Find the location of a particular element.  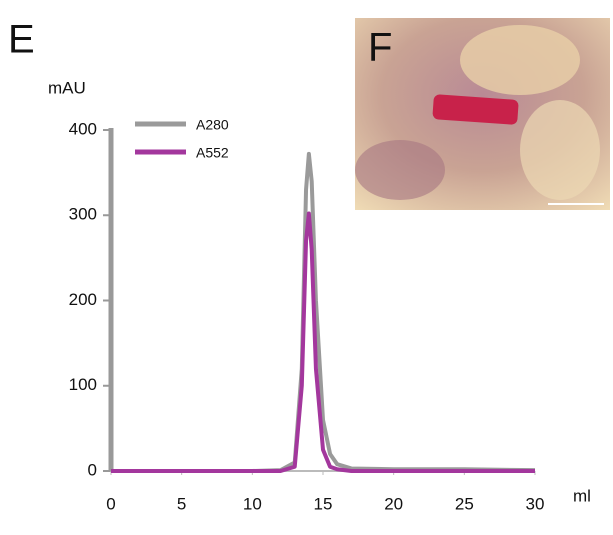

y-tick-label: 200 is located at coordinates (83, 299).